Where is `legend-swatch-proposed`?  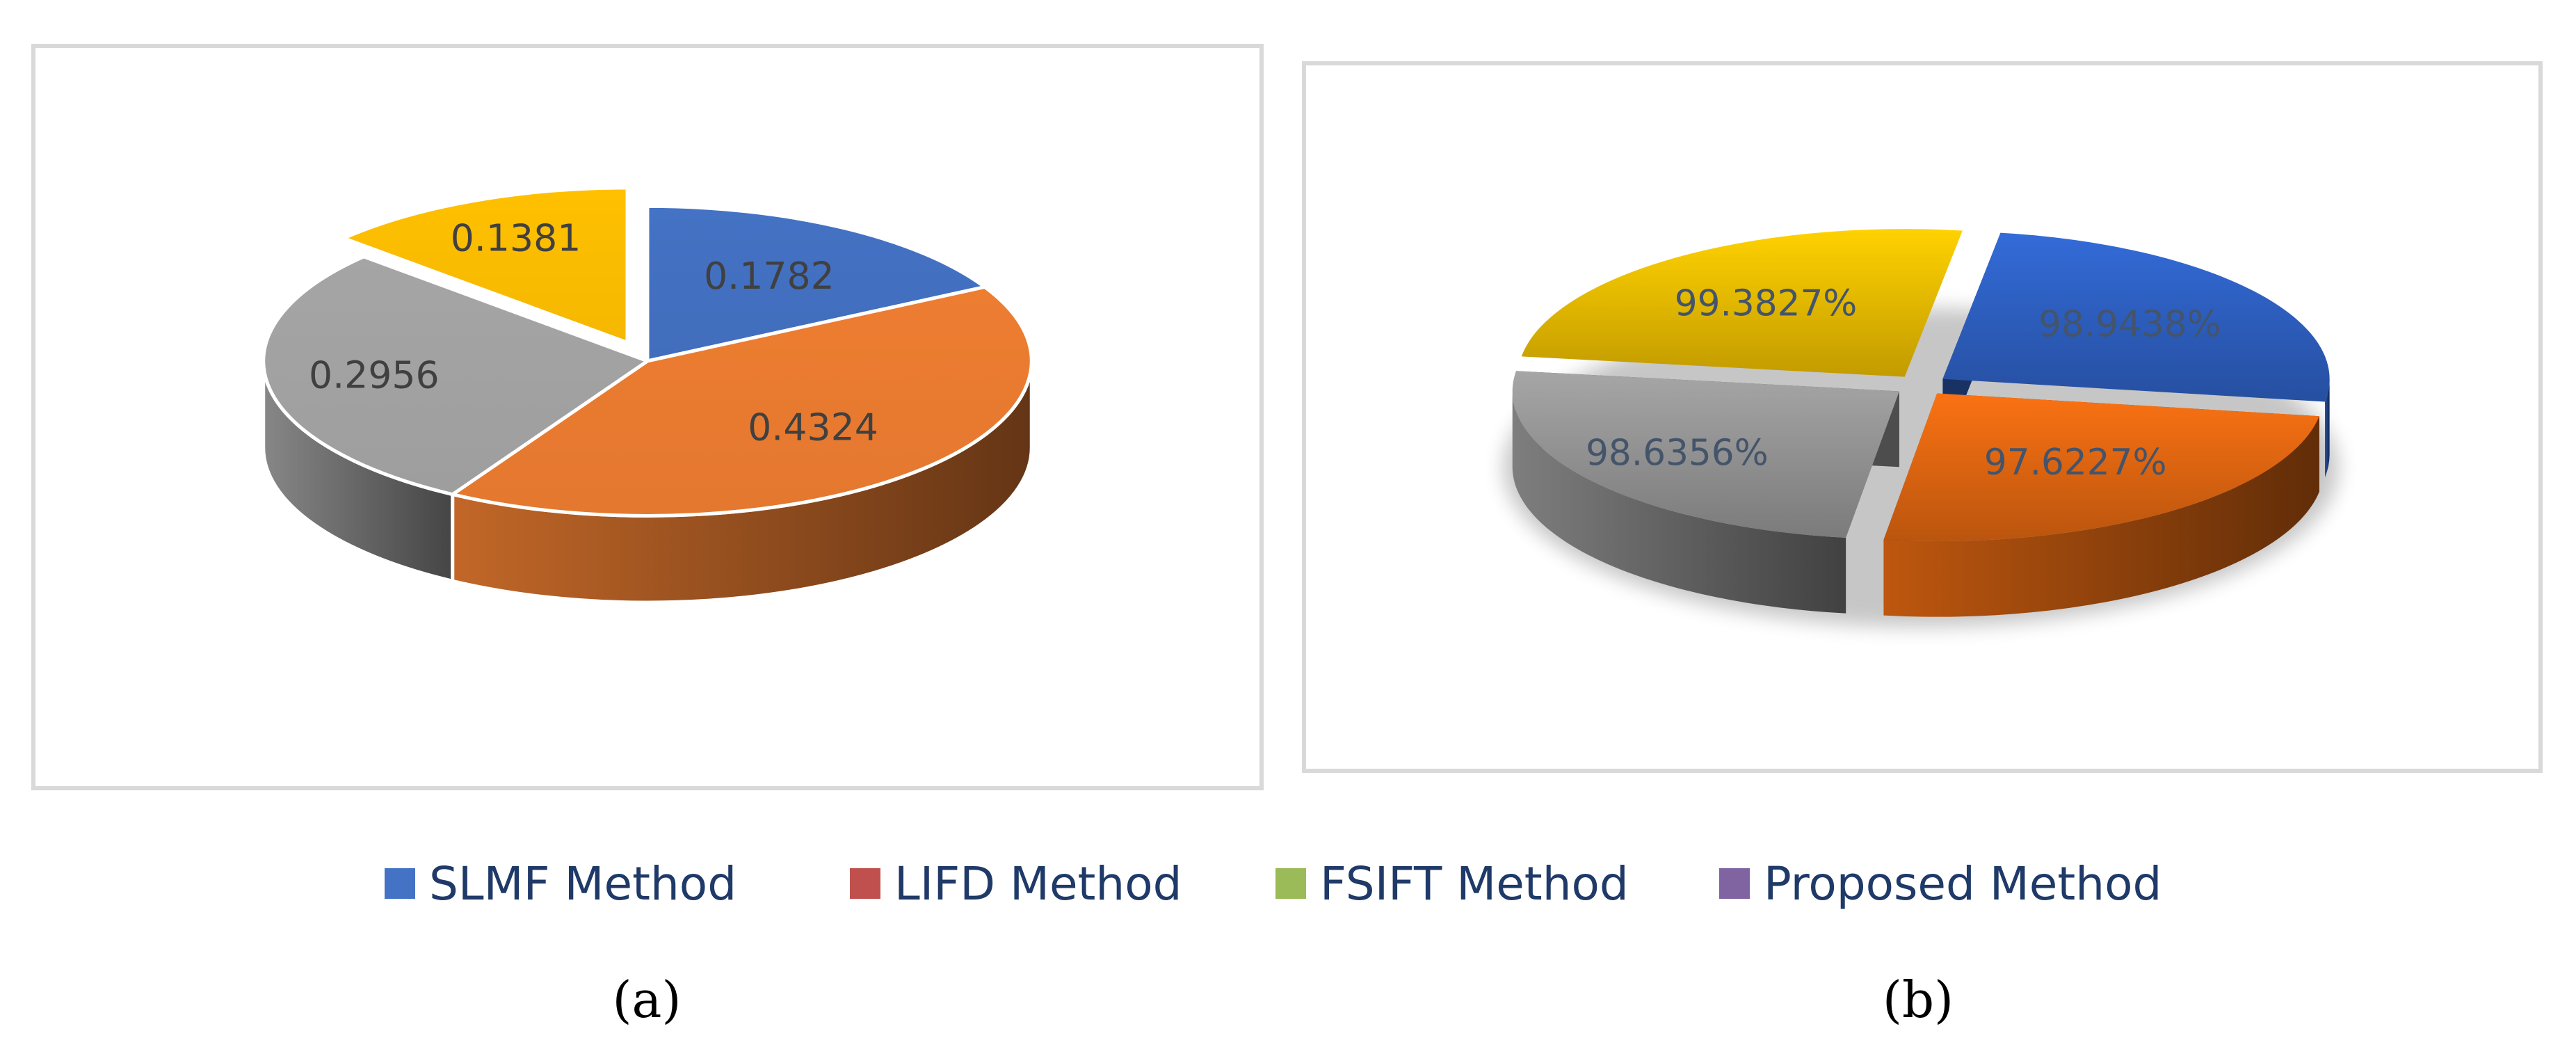
legend-swatch-proposed is located at coordinates (1735, 883).